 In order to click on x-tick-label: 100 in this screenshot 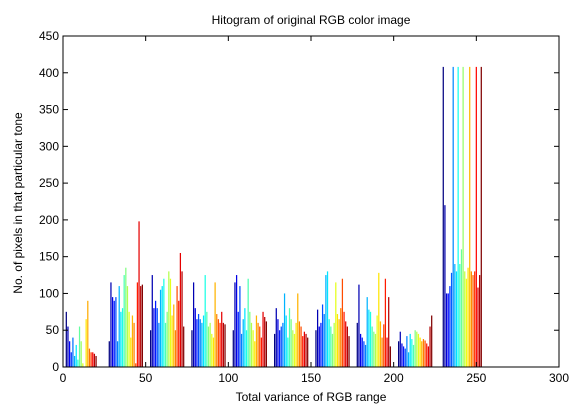, I will do `click(228, 378)`.